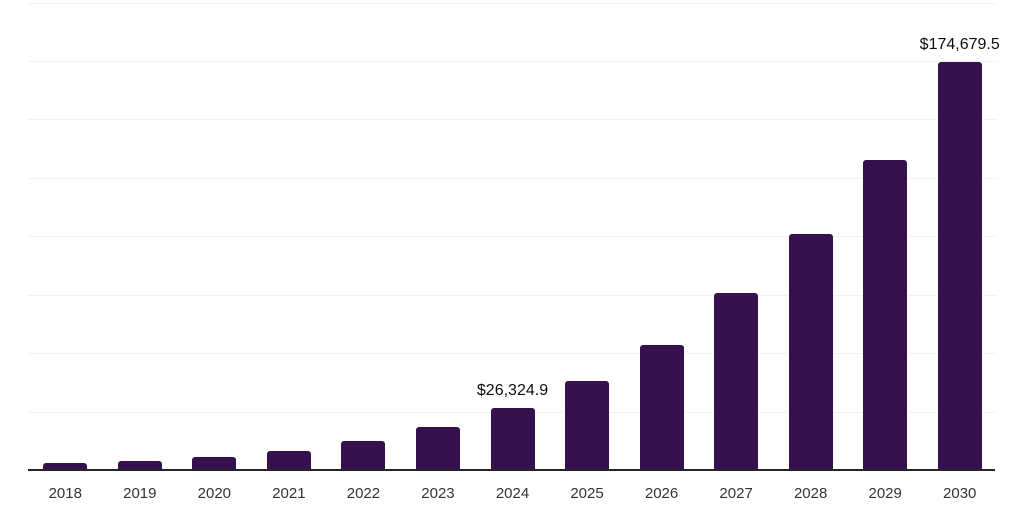 The height and width of the screenshot is (512, 1024). I want to click on x-tick-2029: 2029, so click(885, 493).